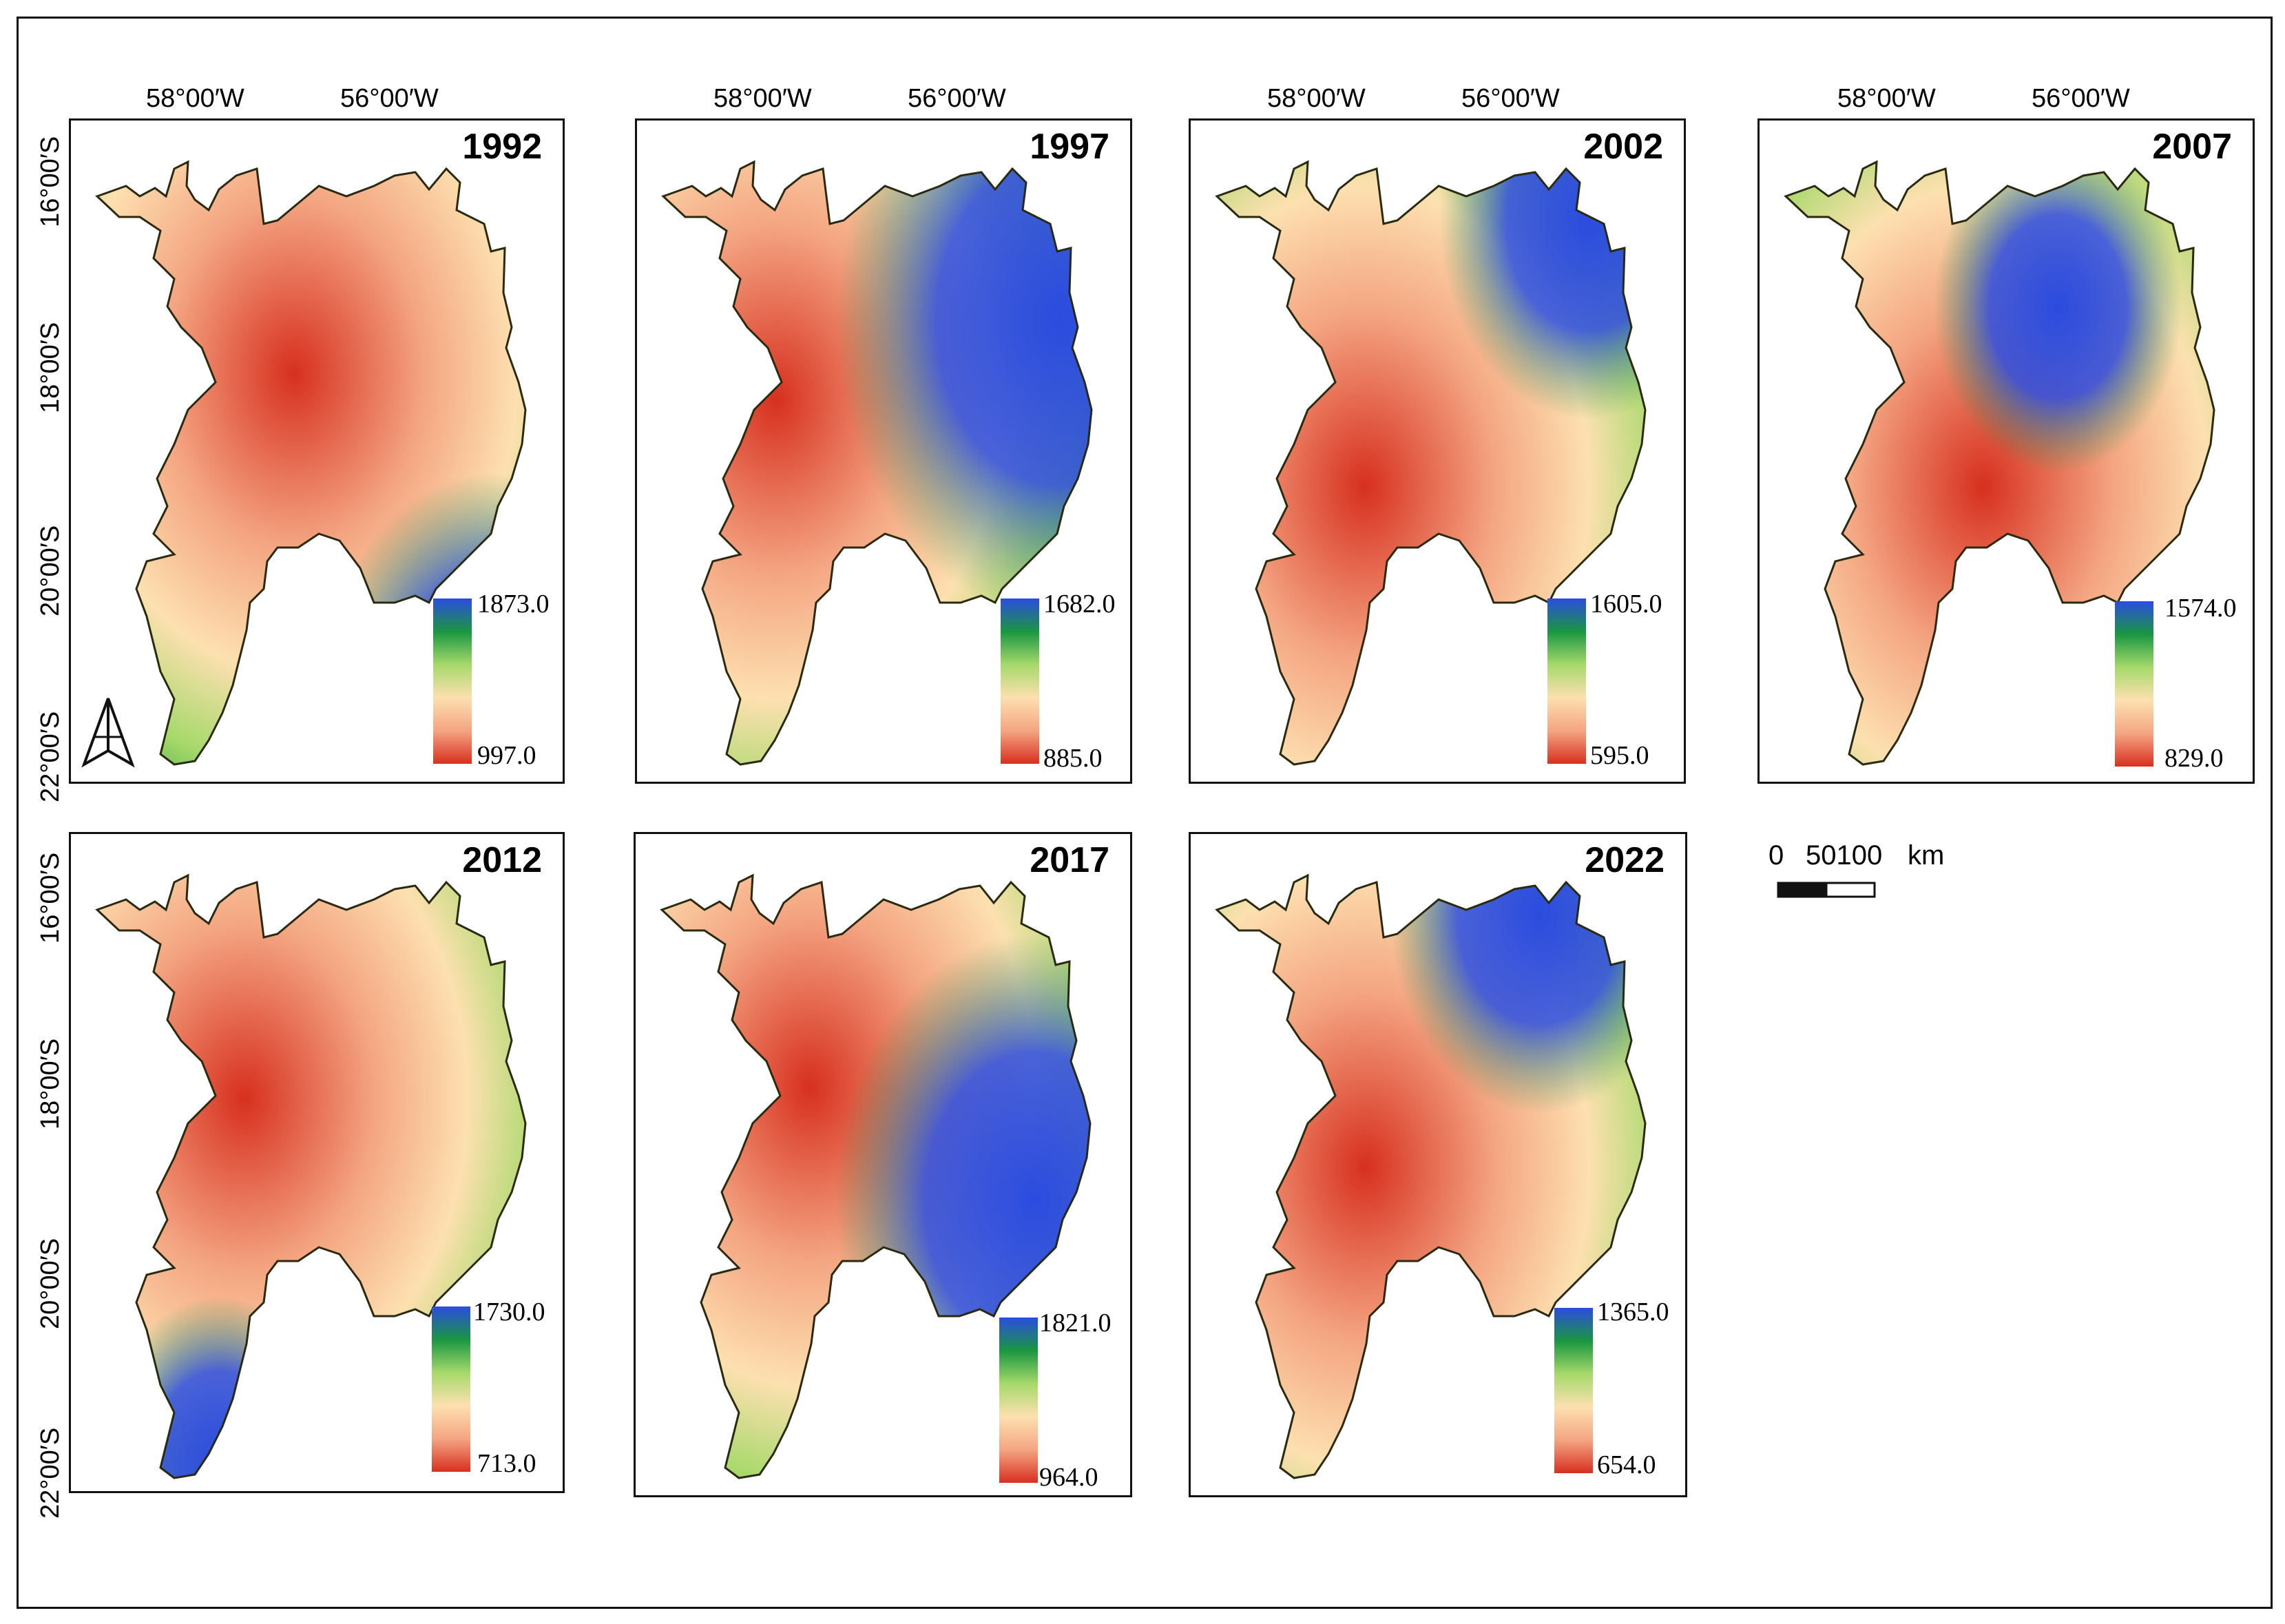  What do you see at coordinates (1626, 604) in the screenshot?
I see `color-scale-max: 1605.0` at bounding box center [1626, 604].